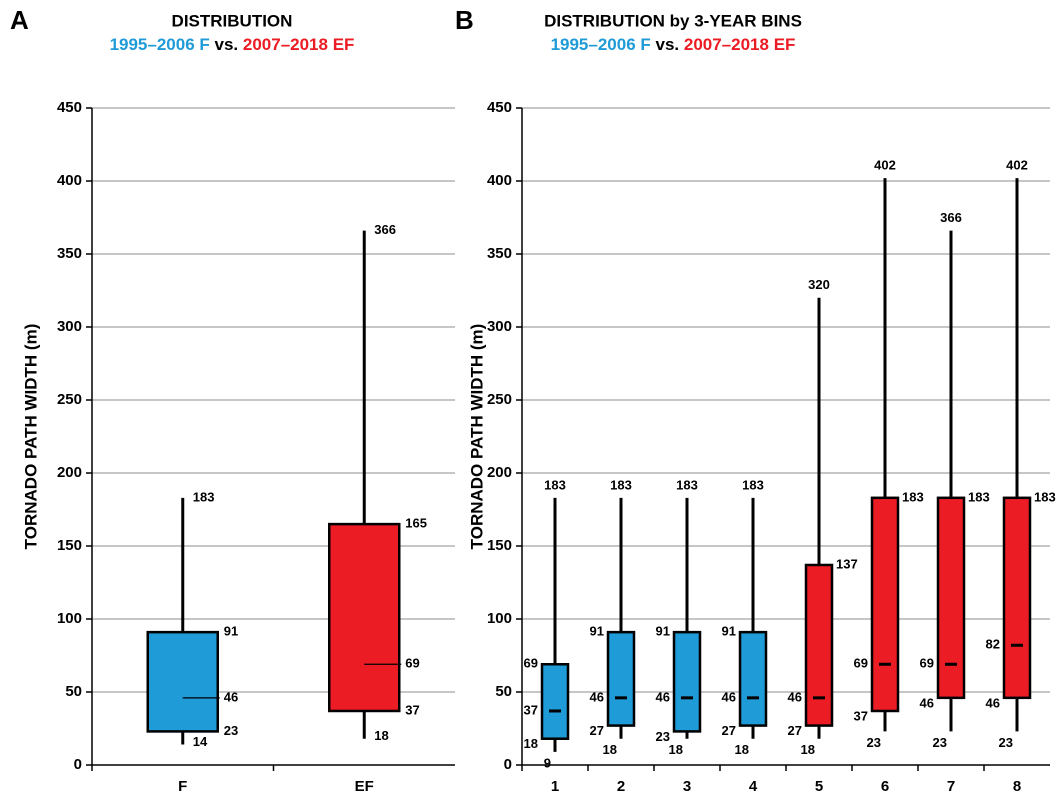 The image size is (1057, 792). What do you see at coordinates (993, 644) in the screenshot?
I see `median-label: 82` at bounding box center [993, 644].